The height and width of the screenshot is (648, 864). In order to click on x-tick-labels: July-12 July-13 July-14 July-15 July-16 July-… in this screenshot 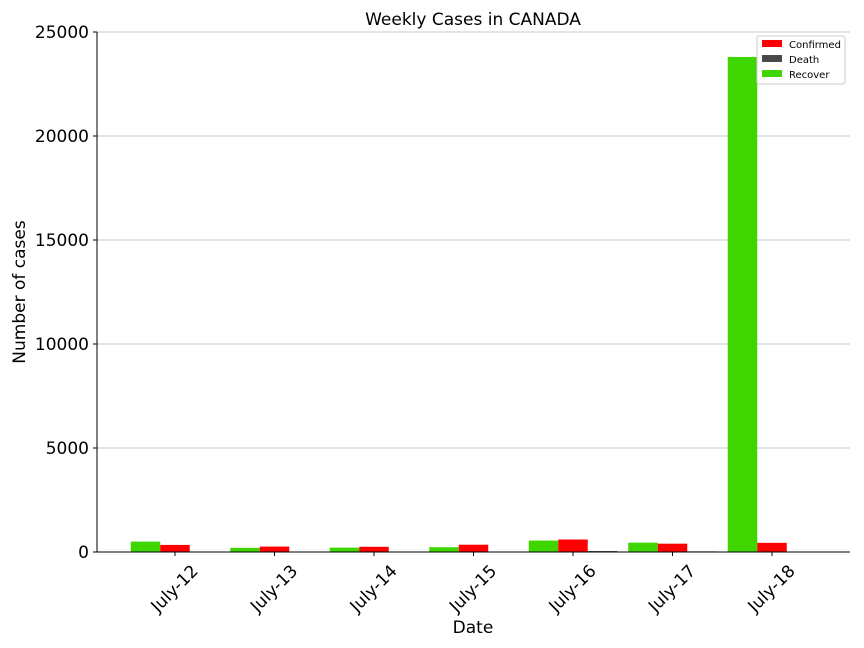, I will do `click(473, 589)`.